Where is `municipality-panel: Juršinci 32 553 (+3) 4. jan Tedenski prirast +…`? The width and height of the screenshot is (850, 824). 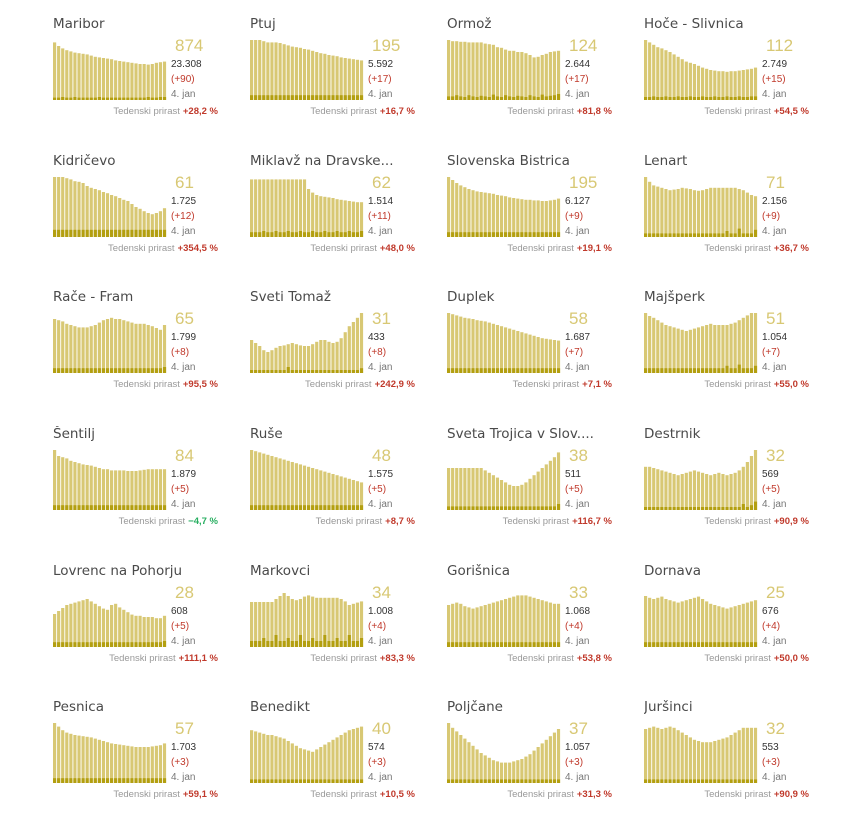 municipality-panel: Juršinci 32 553 (+3) 4. jan Tedenski prirast +… is located at coordinates (726, 759).